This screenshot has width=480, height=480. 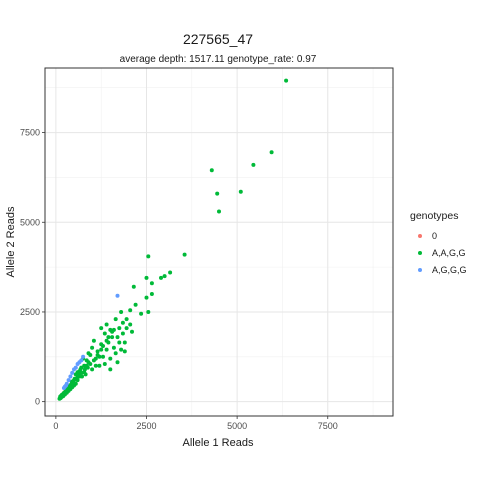 I want to click on y-axis-label: Allele 2 Reads, so click(x=11, y=241).